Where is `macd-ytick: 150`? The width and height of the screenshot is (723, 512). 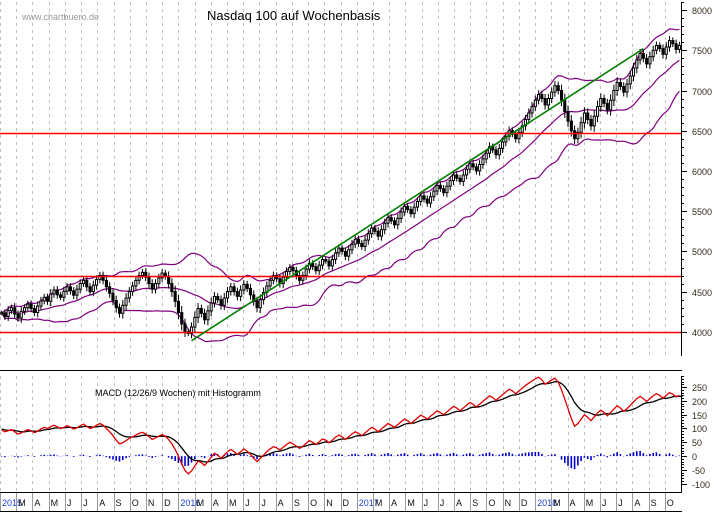 macd-ytick: 150 is located at coordinates (699, 416).